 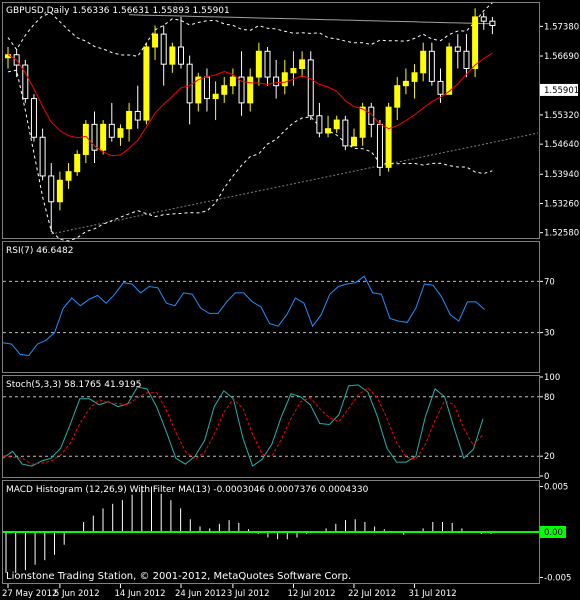 What do you see at coordinates (561, 234) in the screenshot?
I see `price-tick-label: 1.52580` at bounding box center [561, 234].